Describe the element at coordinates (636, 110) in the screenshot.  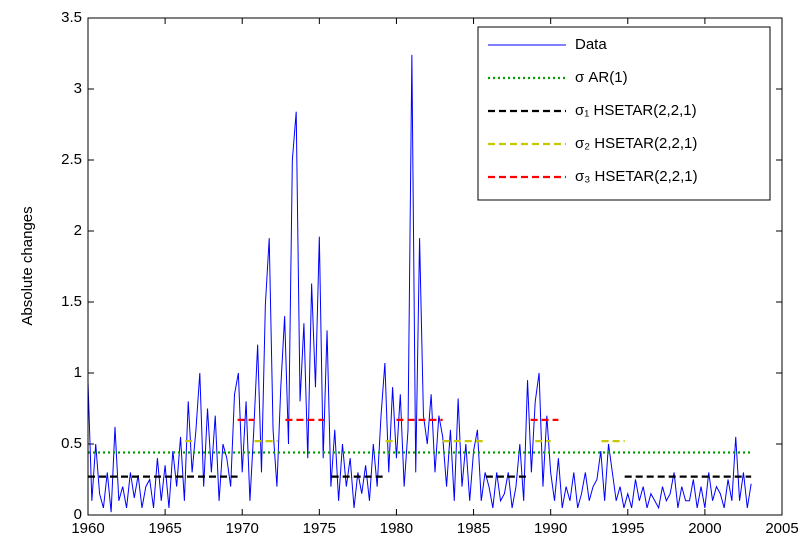
I see `legend-label: σ₁ HSETAR(2,2,1)` at that location.